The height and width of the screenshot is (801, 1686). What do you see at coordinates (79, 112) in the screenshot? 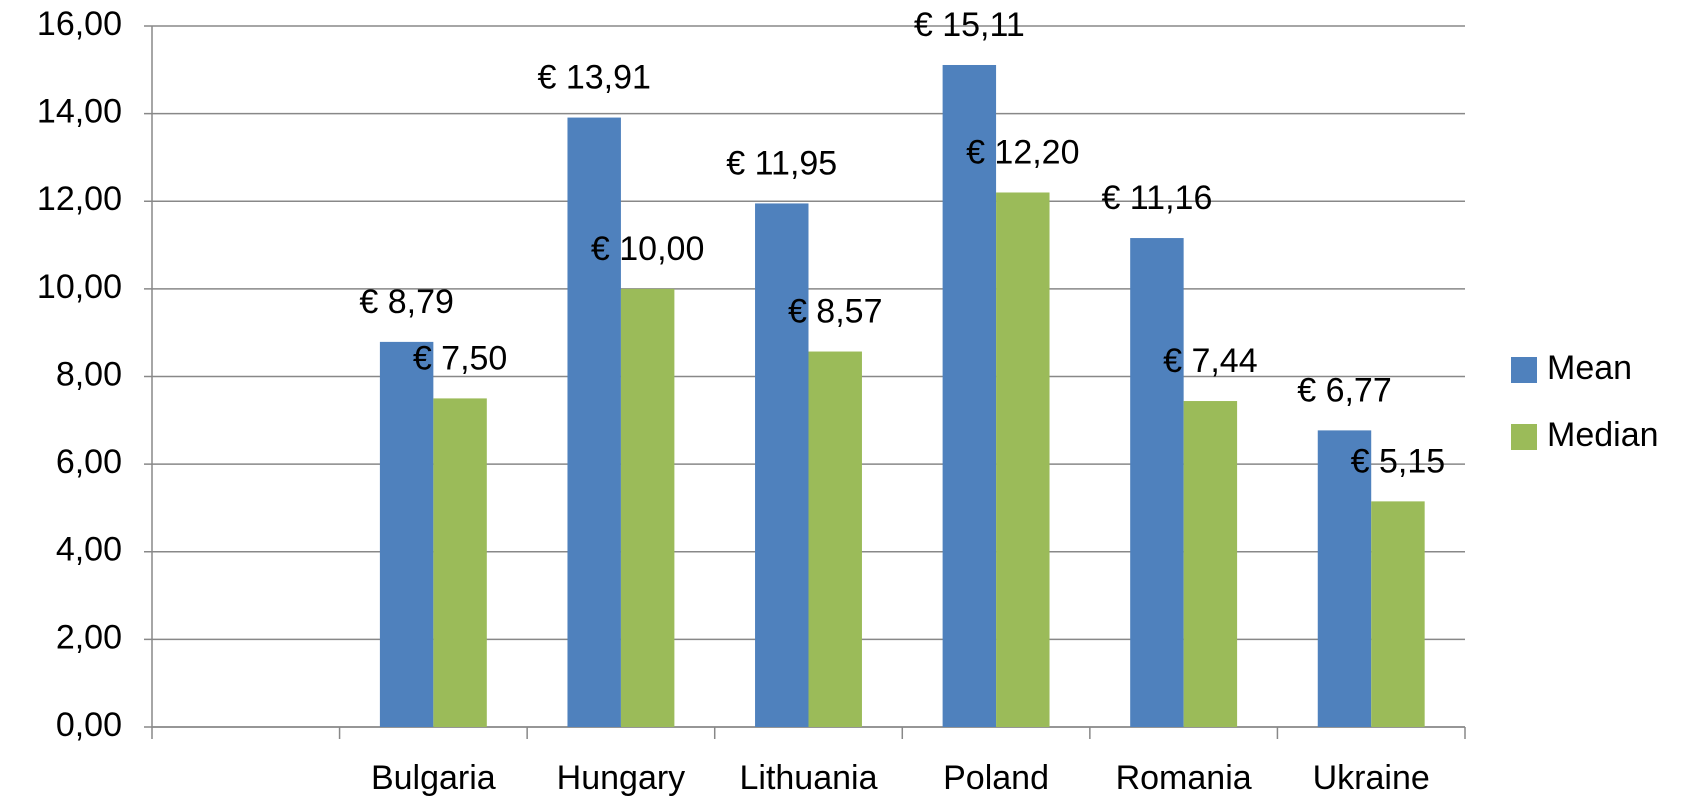
I see `y-tick-label: 14,00` at bounding box center [79, 112].